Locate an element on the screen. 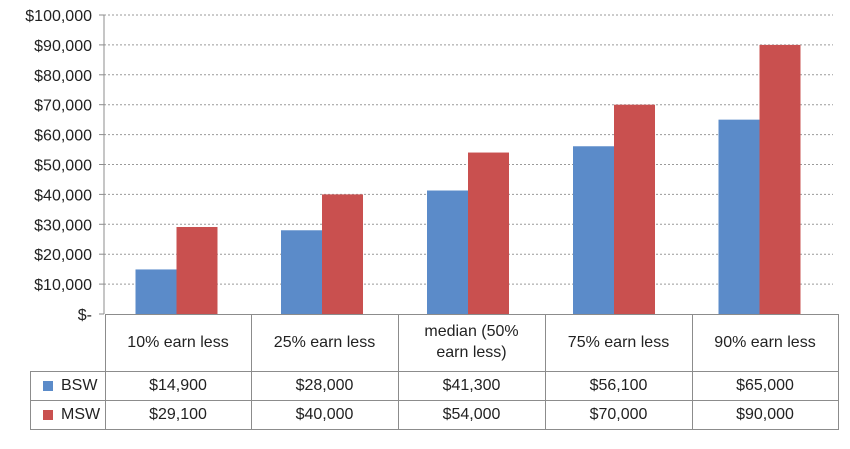  legend-label: BSW is located at coordinates (79, 385).